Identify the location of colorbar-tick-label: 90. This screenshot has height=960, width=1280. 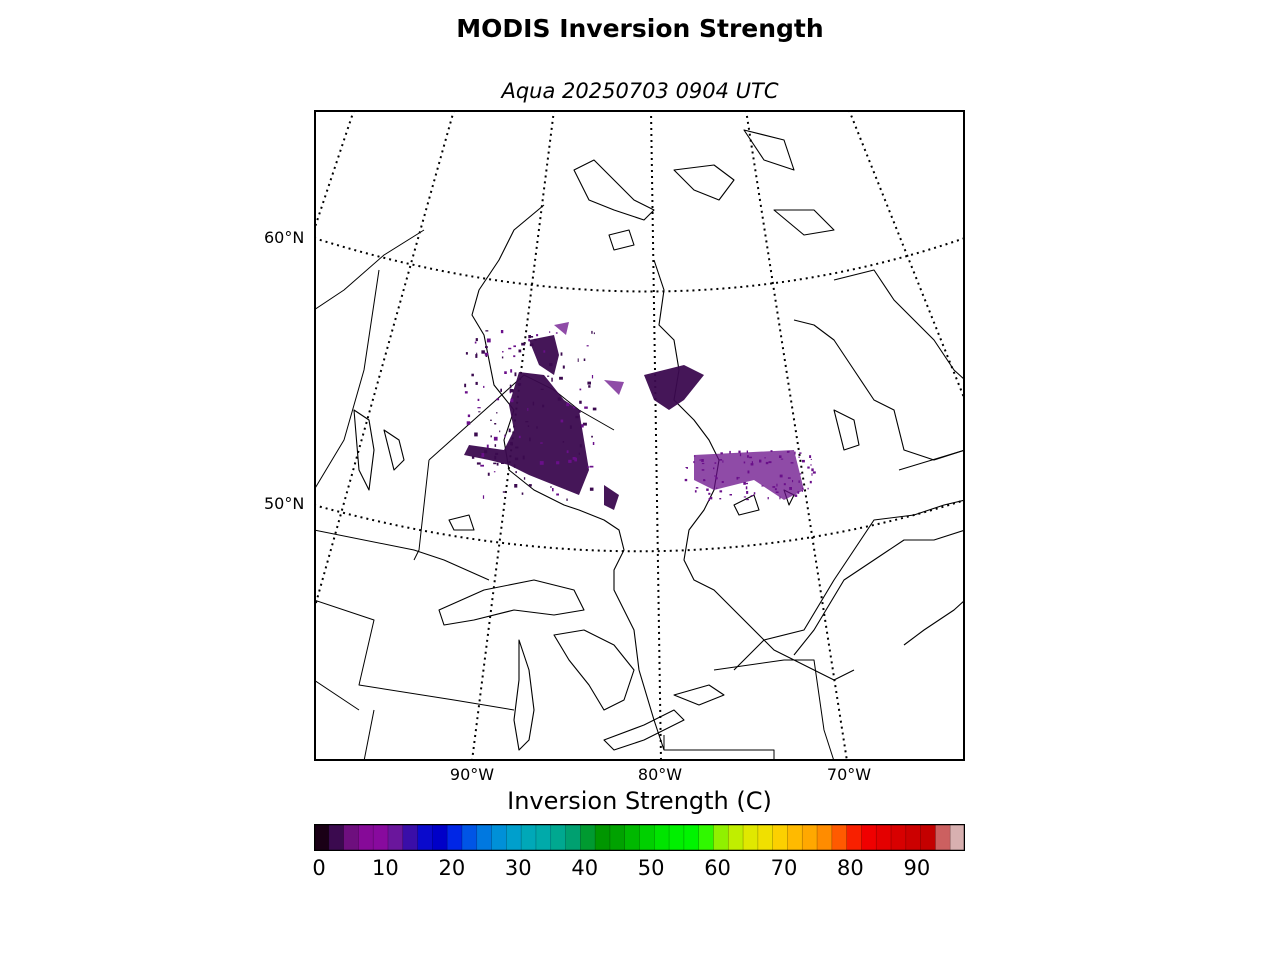
(917, 868).